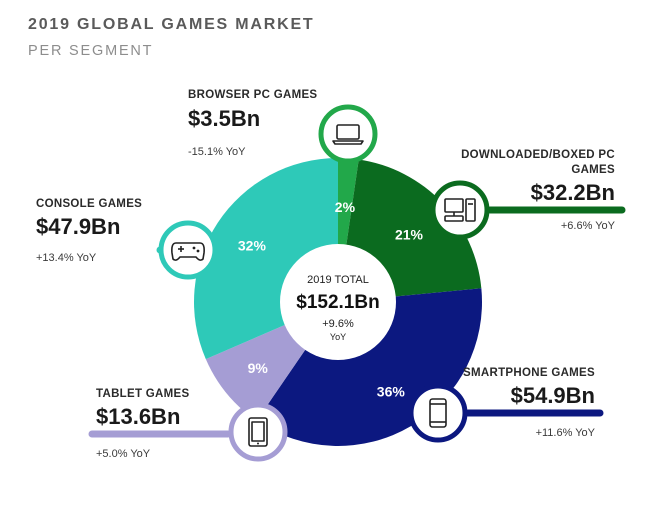 Image resolution: width=671 pixels, height=511 pixels. I want to click on desktop-pc-icon, so click(460, 210).